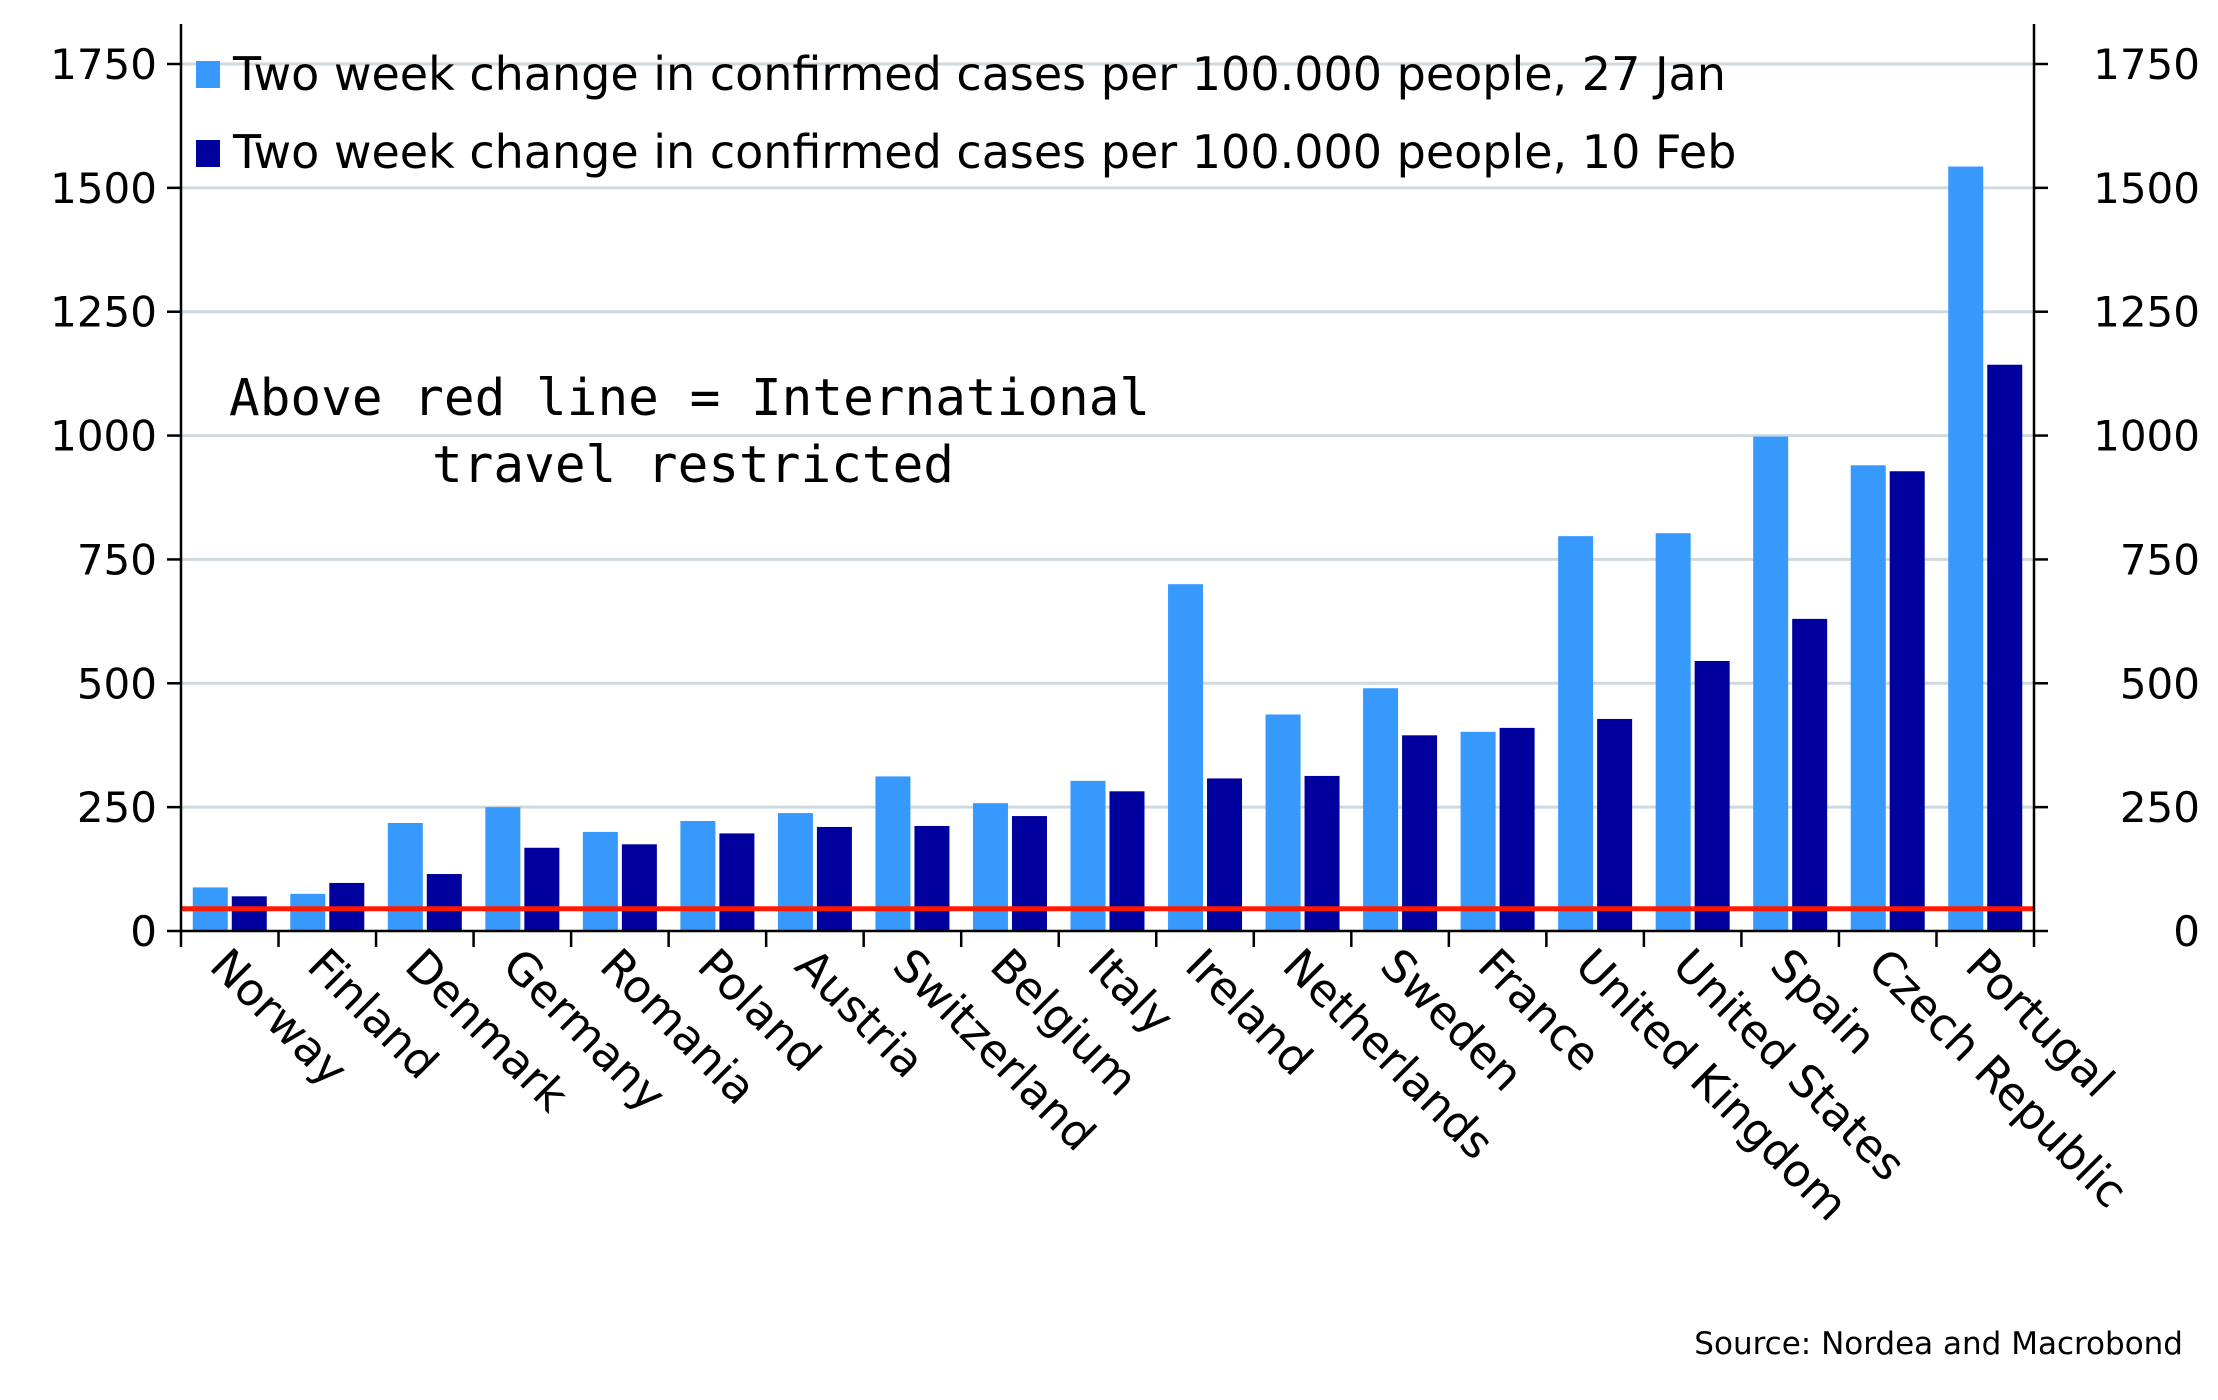 The image size is (2218, 1400). What do you see at coordinates (1810, 774) in the screenshot?
I see `bar-10feb-spain` at bounding box center [1810, 774].